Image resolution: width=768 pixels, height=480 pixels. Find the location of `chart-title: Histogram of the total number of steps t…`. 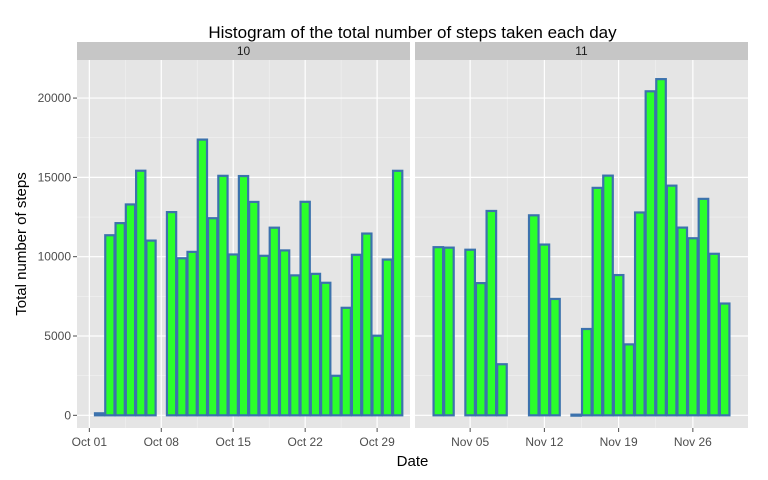

chart-title: Histogram of the total number of steps t… is located at coordinates (412, 32).